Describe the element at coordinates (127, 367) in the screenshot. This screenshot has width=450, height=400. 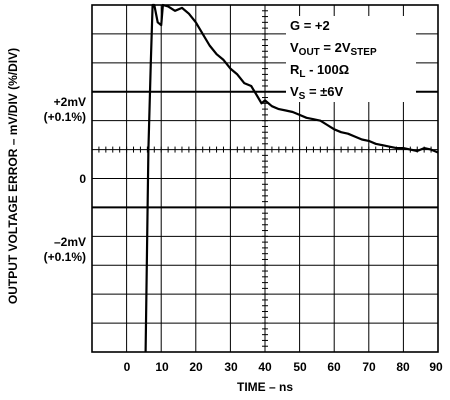
I see `x-tick-label: 0` at that location.